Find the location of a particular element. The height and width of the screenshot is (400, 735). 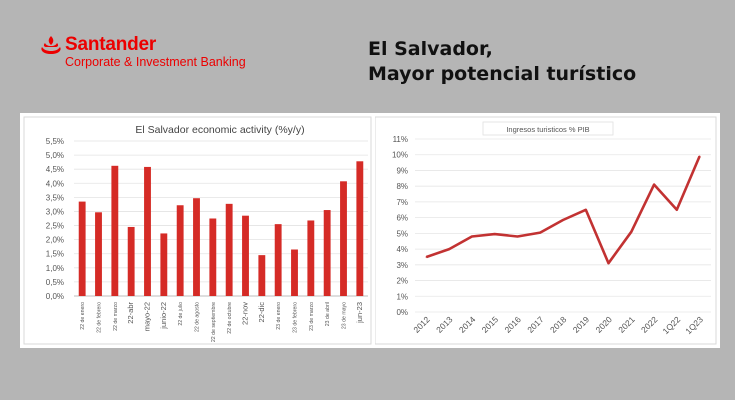

flame-icon is located at coordinates (51, 45).